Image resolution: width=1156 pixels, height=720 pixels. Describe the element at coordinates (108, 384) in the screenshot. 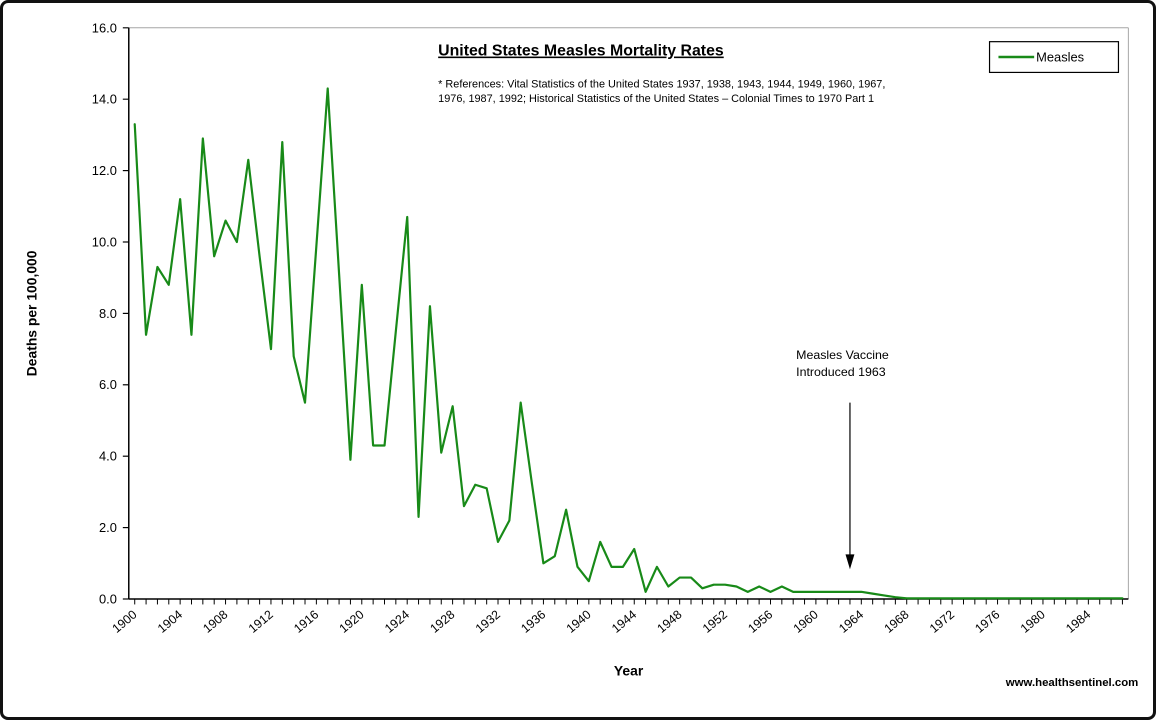

I see `y-tick-label: 6.0` at that location.